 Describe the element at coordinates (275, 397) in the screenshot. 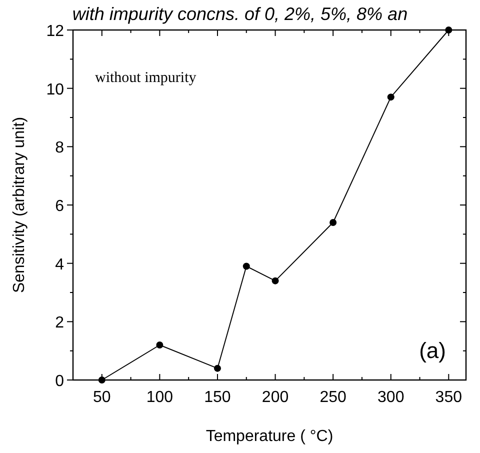

I see `x-tick-label: 200` at that location.